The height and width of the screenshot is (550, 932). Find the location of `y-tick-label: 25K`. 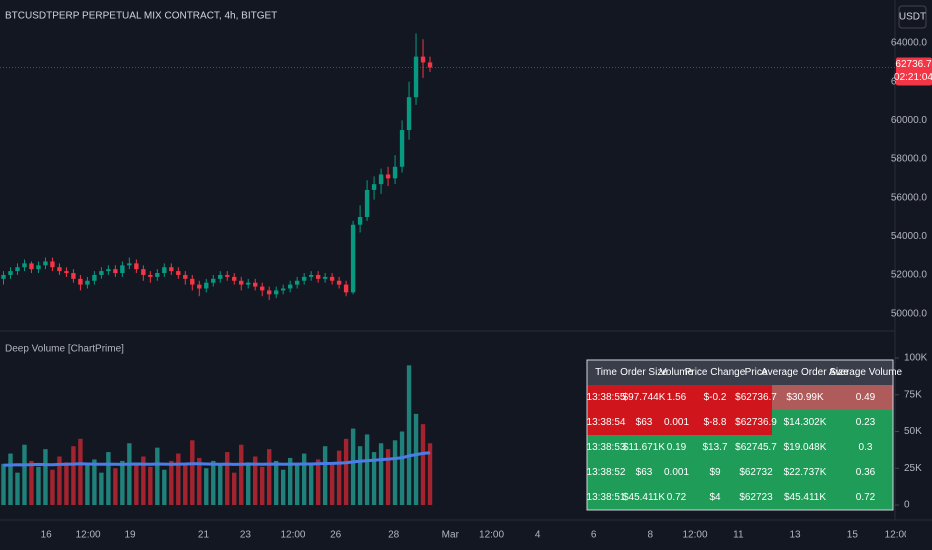

y-tick-label: 25K is located at coordinates (913, 468).